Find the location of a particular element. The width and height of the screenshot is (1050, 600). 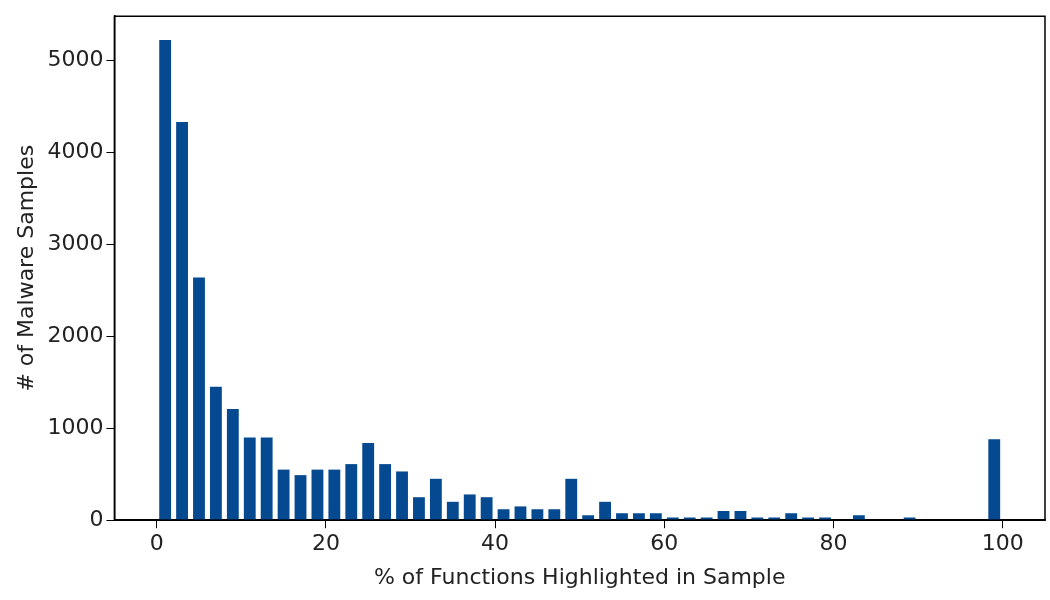

x-tick-label: 80 is located at coordinates (833, 543).